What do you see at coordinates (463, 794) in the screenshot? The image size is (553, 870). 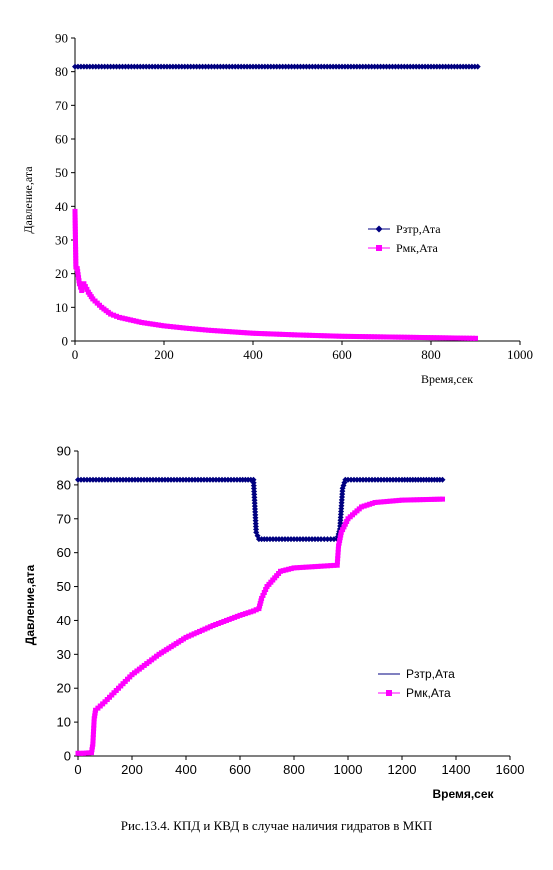 I see `chart-2-x-axis-label: Время,сек` at bounding box center [463, 794].